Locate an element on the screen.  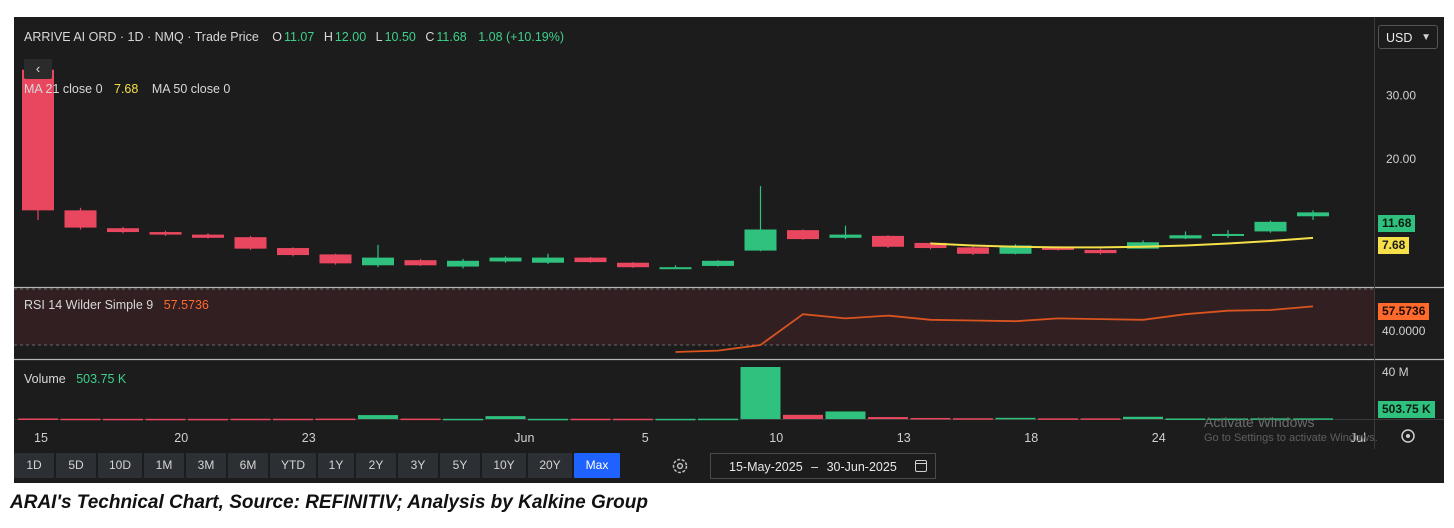
ma50-label: MA 50 close 0 is located at coordinates (191, 89).